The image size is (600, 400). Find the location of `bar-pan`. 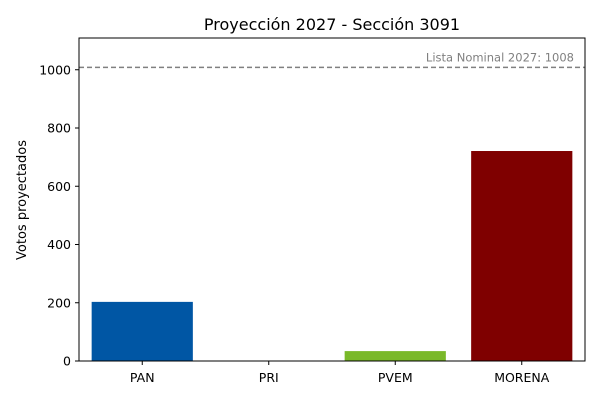

bar-pan is located at coordinates (142, 331).